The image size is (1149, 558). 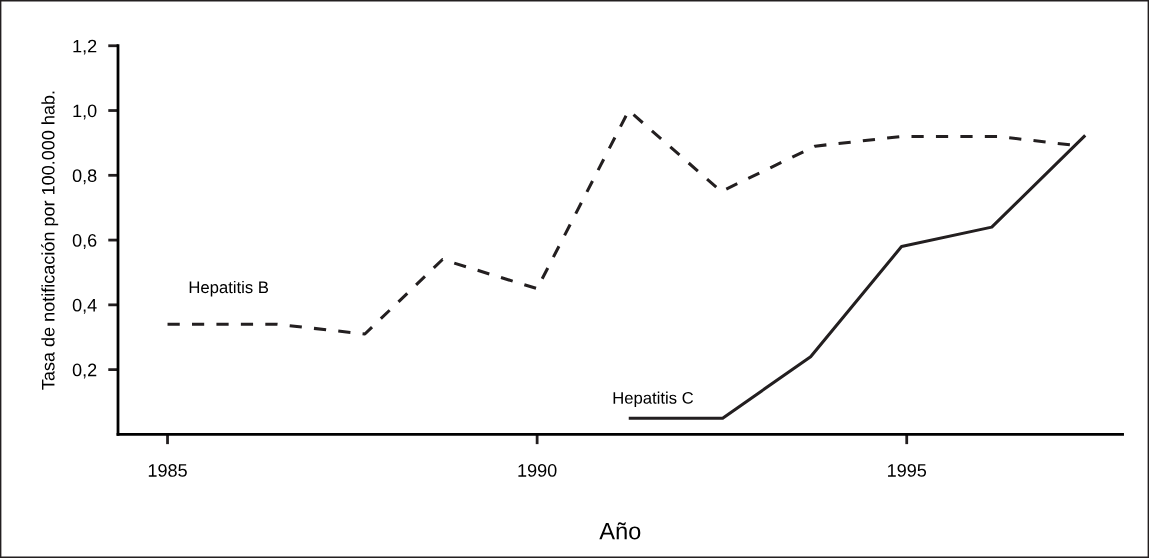 I want to click on y-tick-label: 0,4, so click(x=84, y=306).